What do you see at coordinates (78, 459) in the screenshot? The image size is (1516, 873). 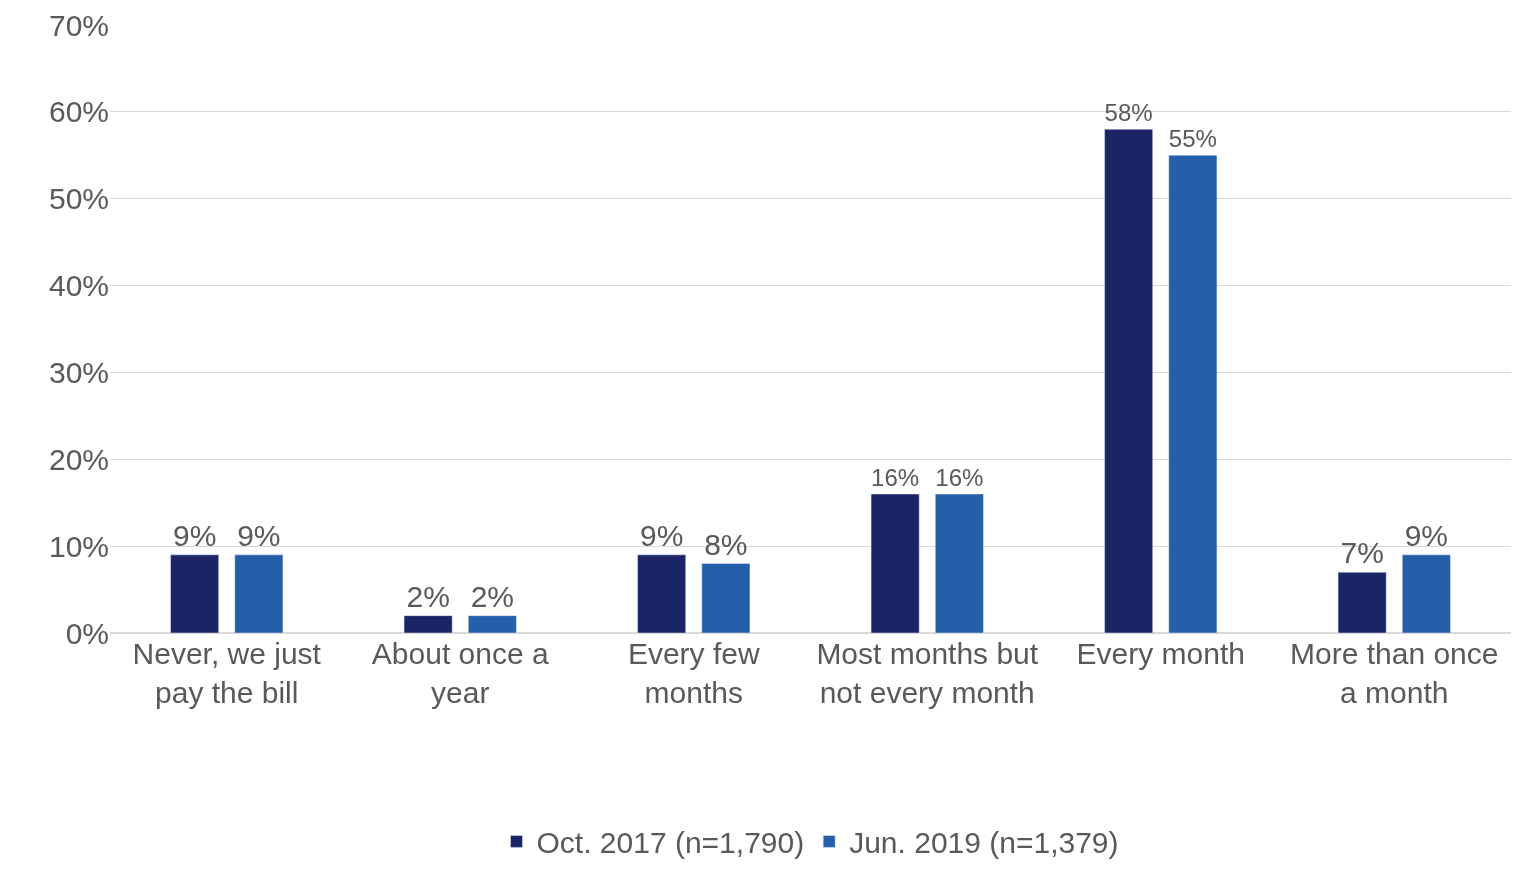 I see `y-tick-label: 20%` at bounding box center [78, 459].